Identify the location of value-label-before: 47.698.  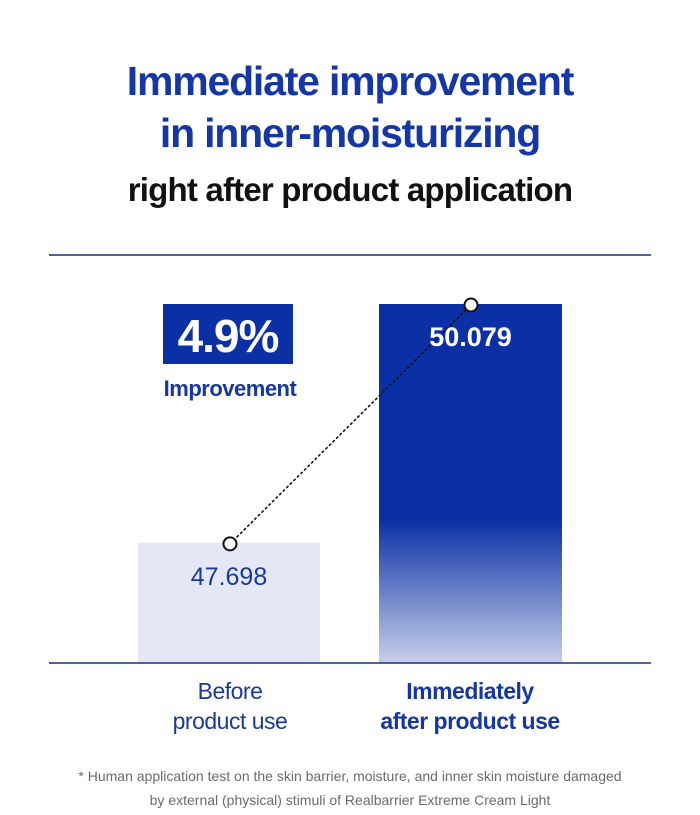
(229, 577).